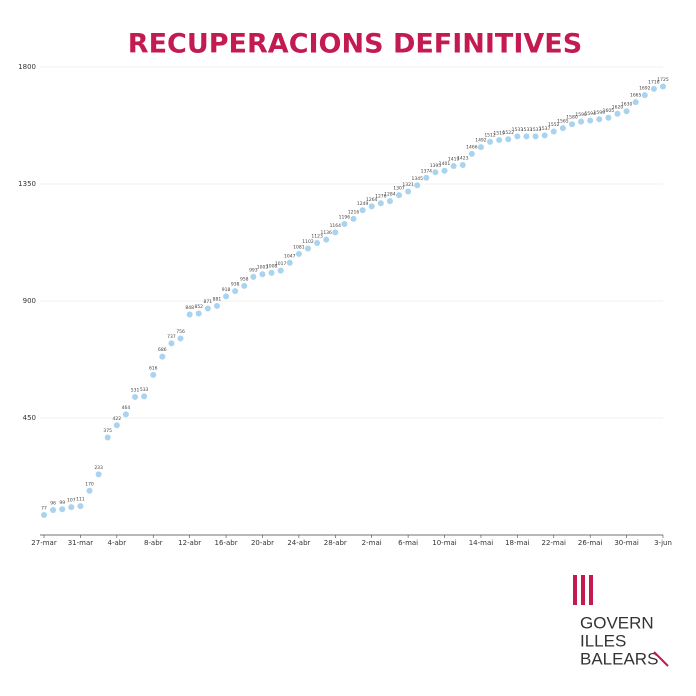 The height and width of the screenshot is (696, 696). Describe the element at coordinates (117, 543) in the screenshot. I see `x-tick-label: 4-abr` at that location.